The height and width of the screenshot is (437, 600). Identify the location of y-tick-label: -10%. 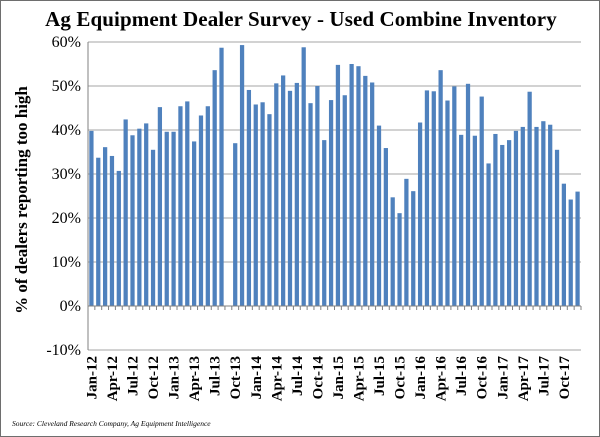
(63, 350).